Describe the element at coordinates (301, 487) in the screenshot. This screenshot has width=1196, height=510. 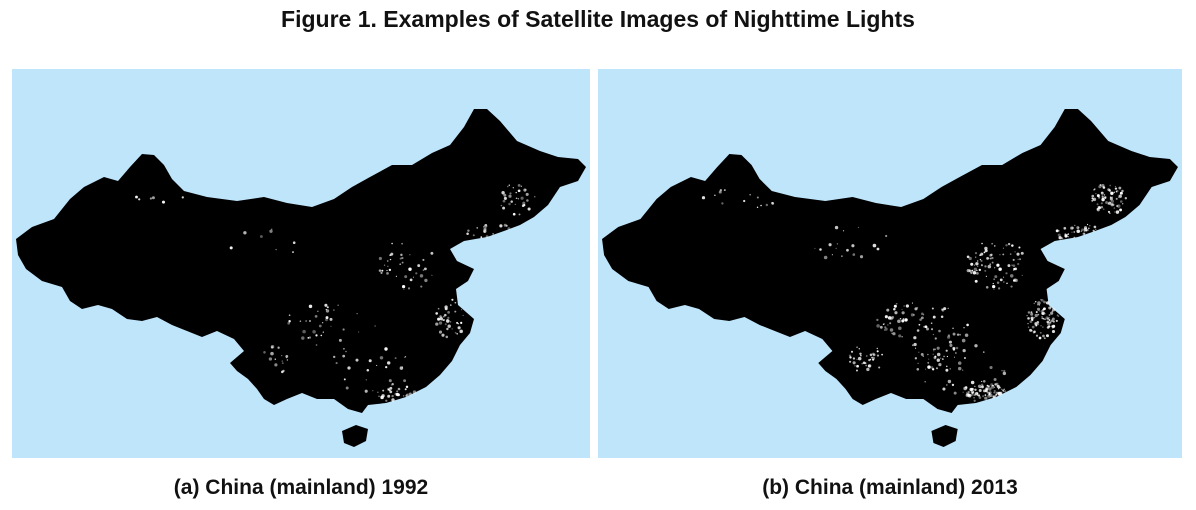
I see `caption-1992: (a) China (mainland) 1992` at that location.